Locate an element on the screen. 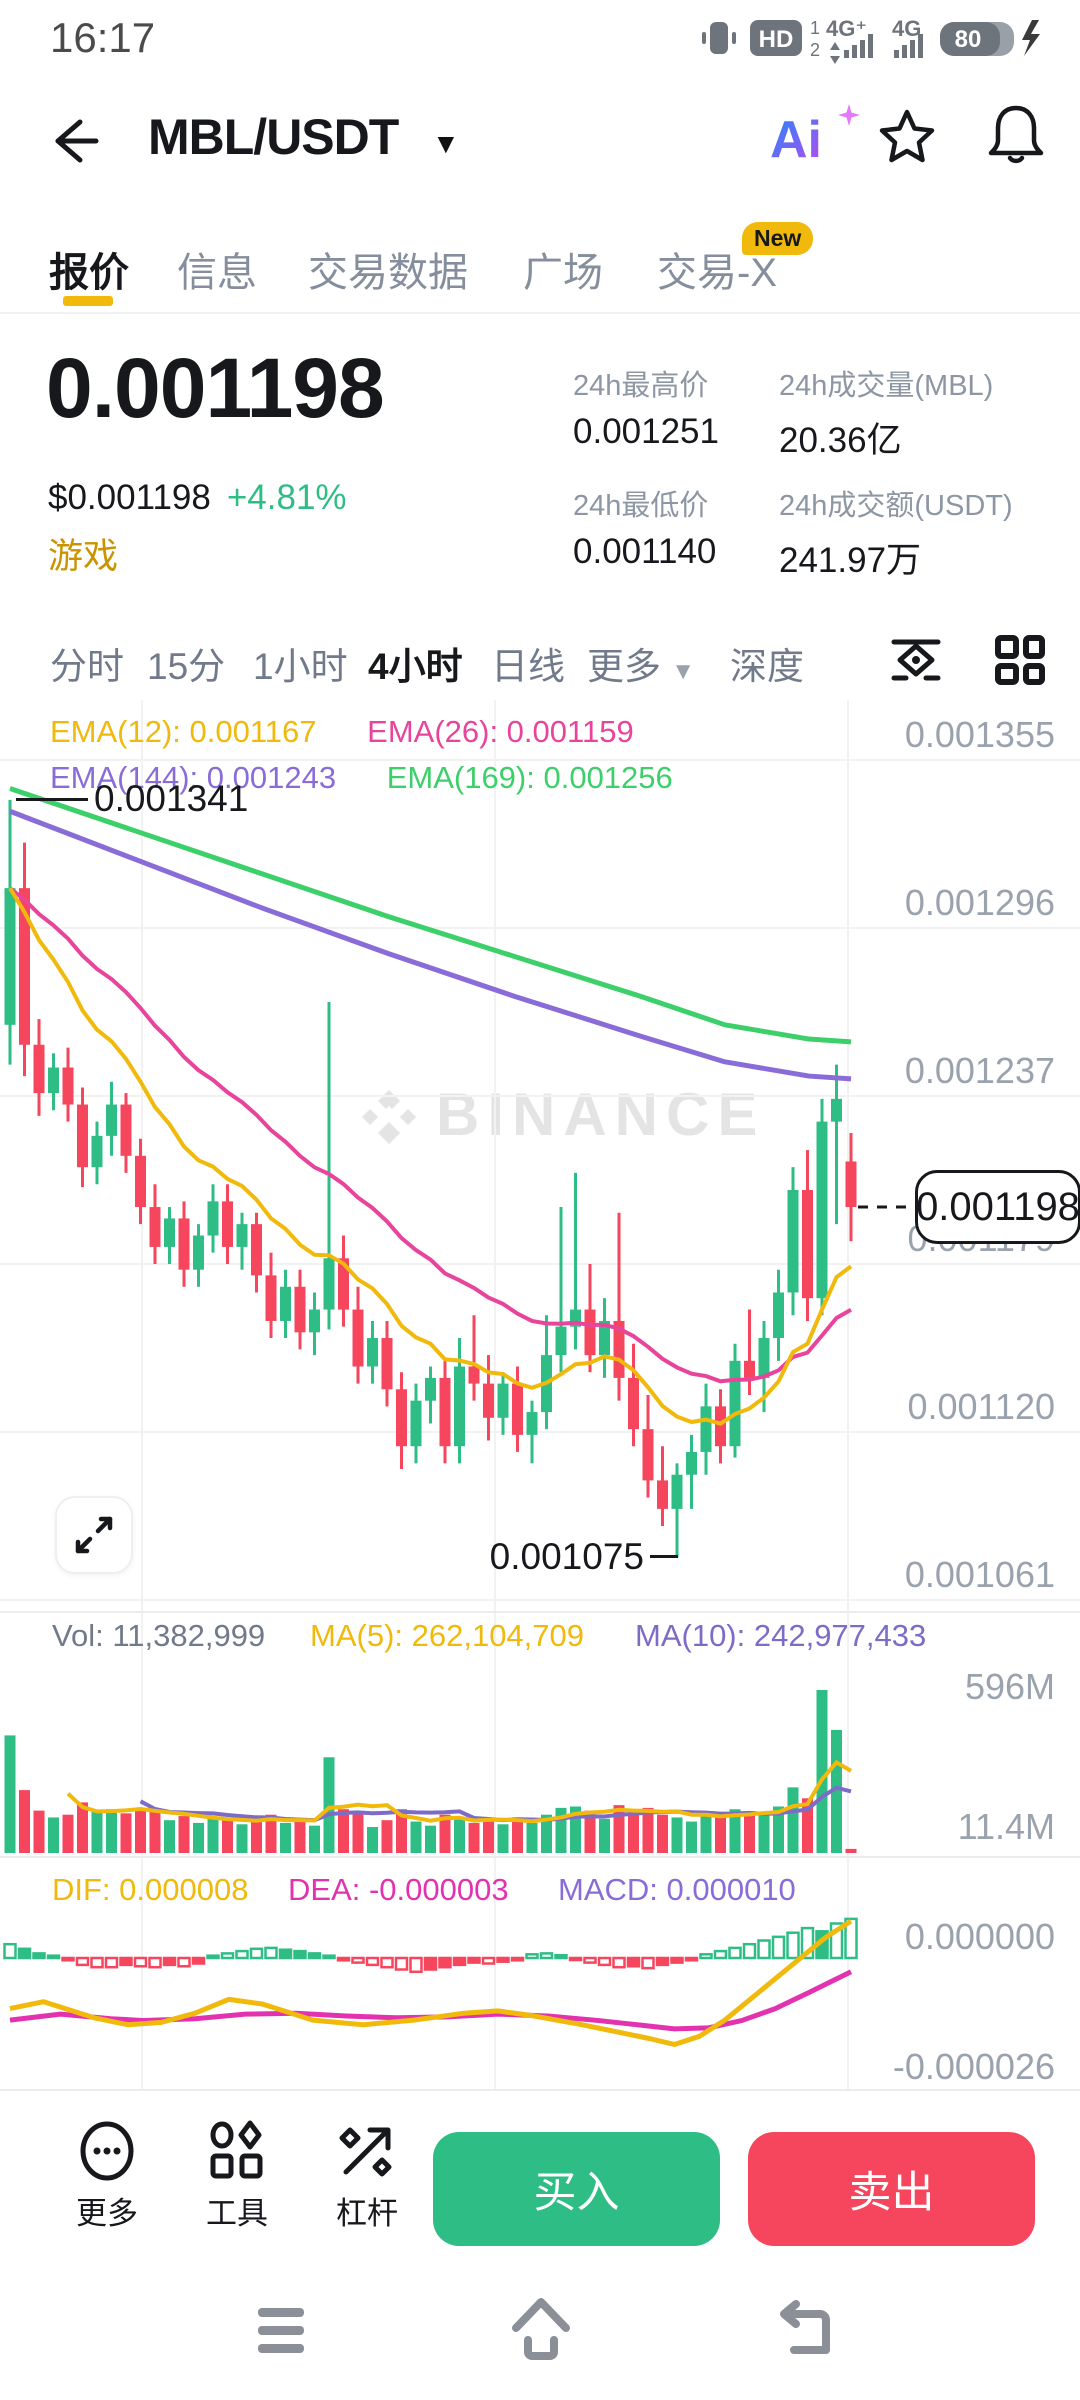  status-time: 16:17 is located at coordinates (103, 37).